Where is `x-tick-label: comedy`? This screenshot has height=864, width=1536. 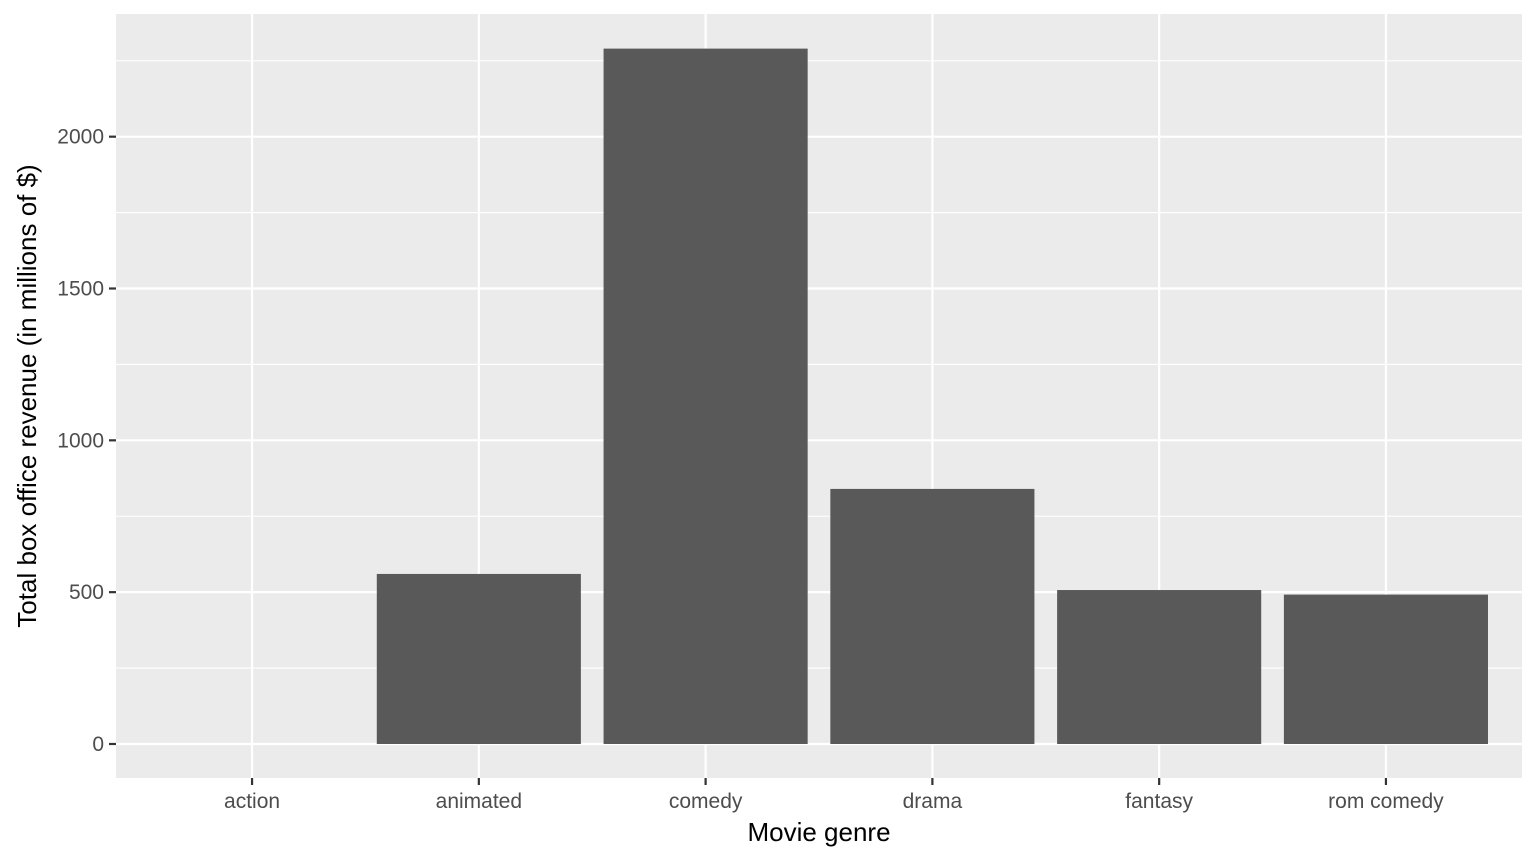 x-tick-label: comedy is located at coordinates (706, 801).